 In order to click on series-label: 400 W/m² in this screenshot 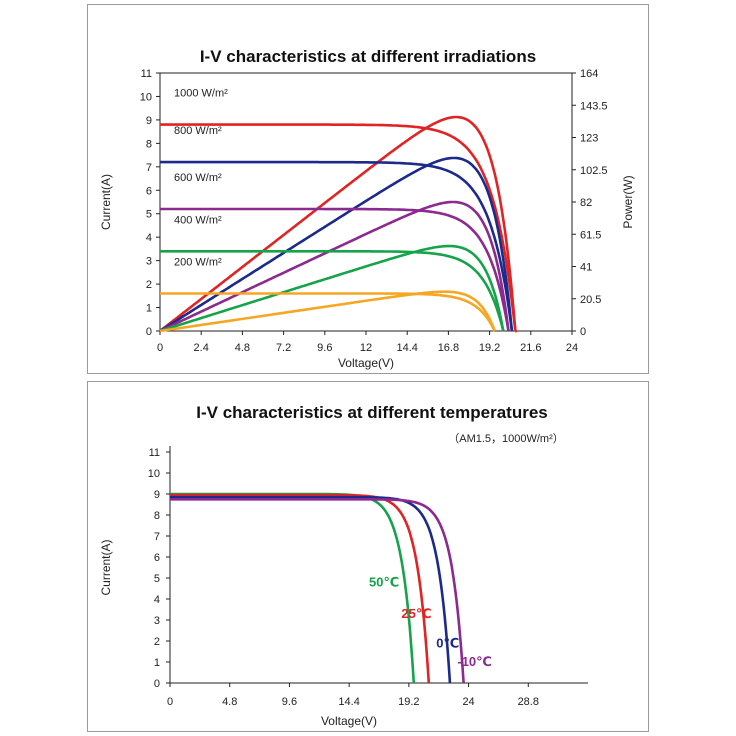, I will do `click(198, 220)`.